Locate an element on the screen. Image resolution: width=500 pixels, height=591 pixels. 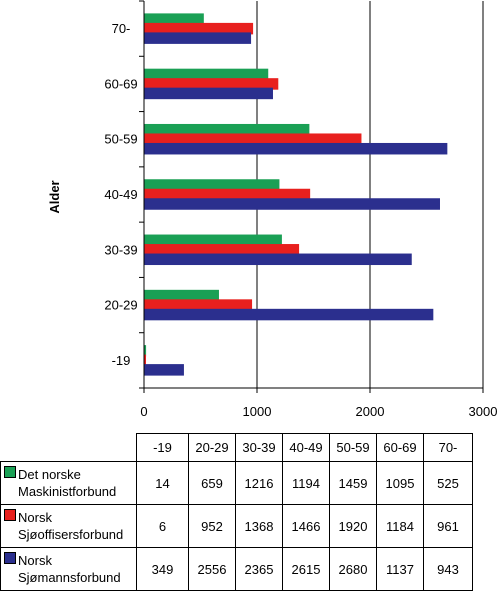
x-tick-label: 1000 is located at coordinates (257, 411).